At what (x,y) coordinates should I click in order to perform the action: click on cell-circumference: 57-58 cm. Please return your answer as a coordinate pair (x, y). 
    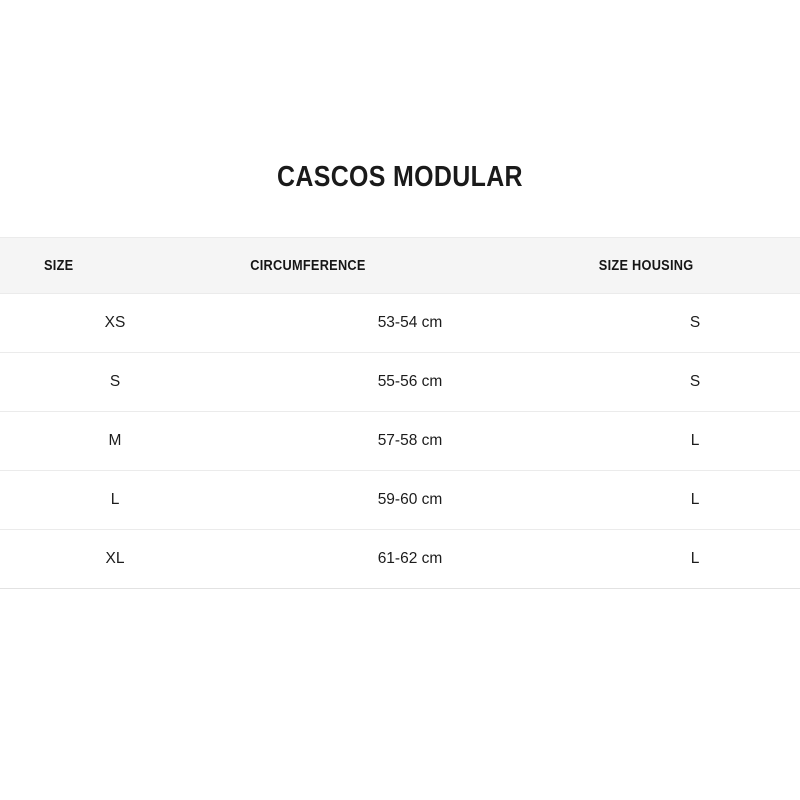
    Looking at the image, I should click on (410, 441).